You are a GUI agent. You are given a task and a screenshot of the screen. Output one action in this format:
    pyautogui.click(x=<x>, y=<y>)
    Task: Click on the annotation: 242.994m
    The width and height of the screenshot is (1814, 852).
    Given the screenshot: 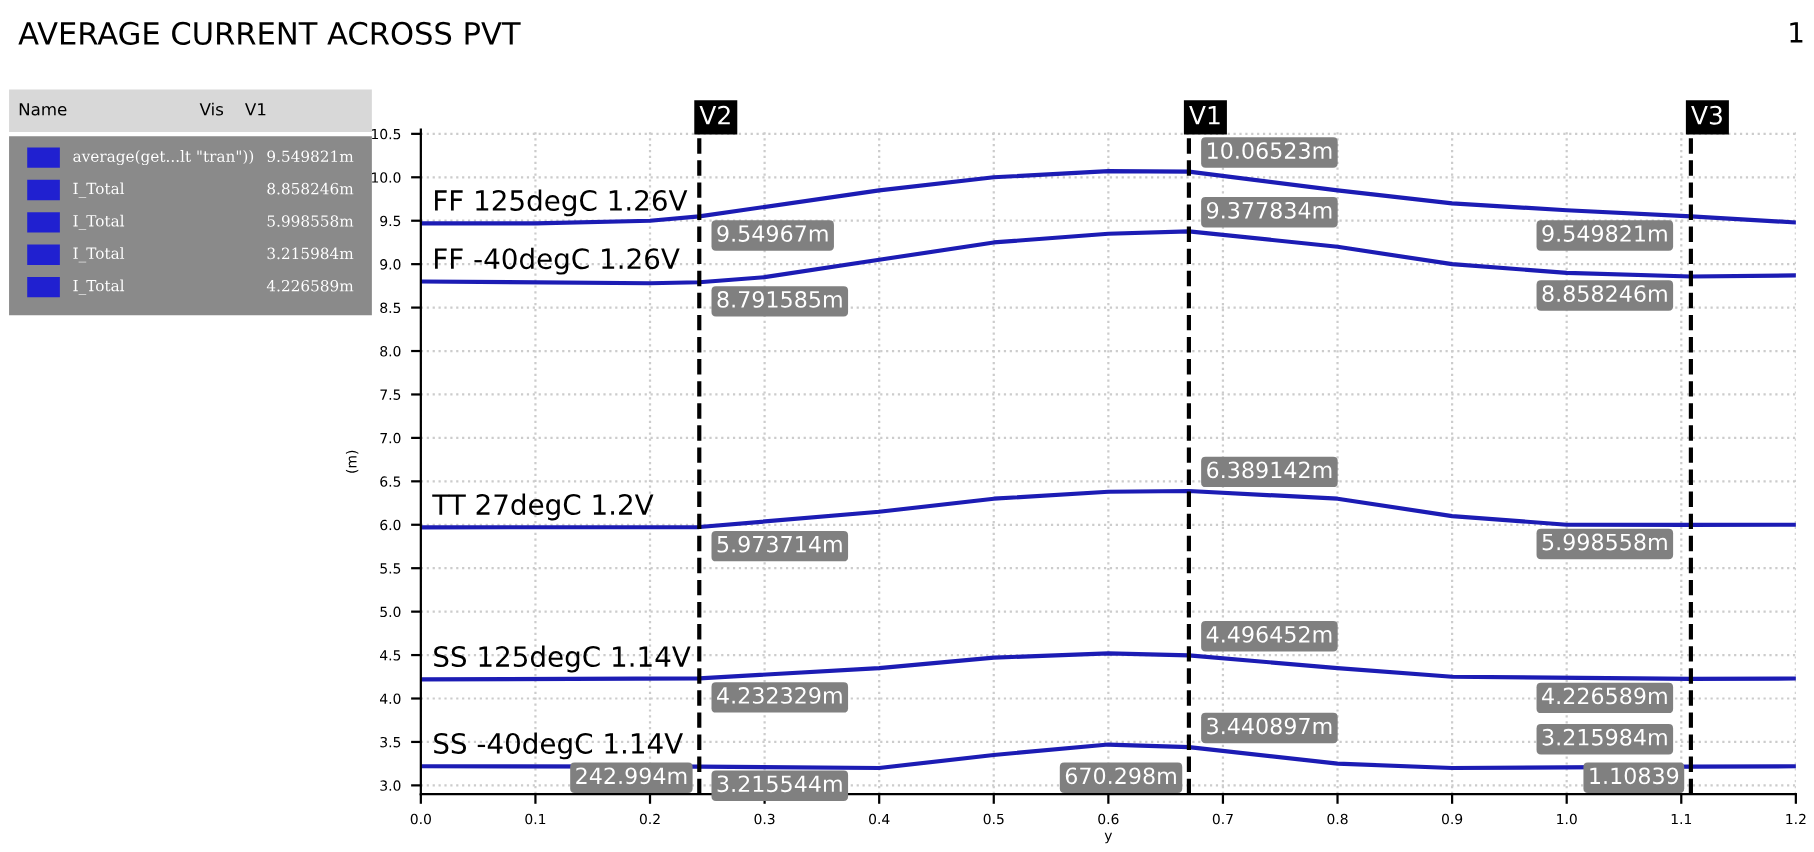 What is the action you would take?
    pyautogui.click(x=631, y=776)
    